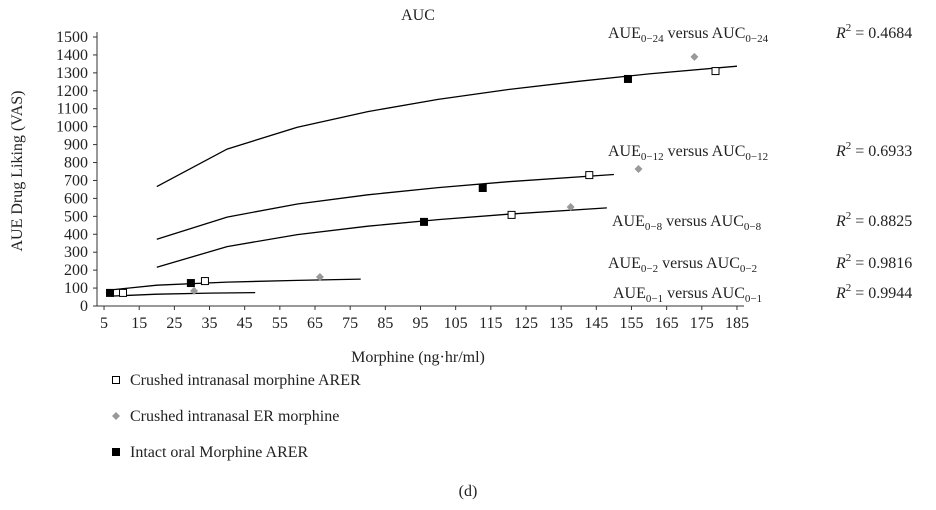 This screenshot has width=936, height=510. Describe the element at coordinates (76, 288) in the screenshot. I see `y-tick-label: 100` at that location.